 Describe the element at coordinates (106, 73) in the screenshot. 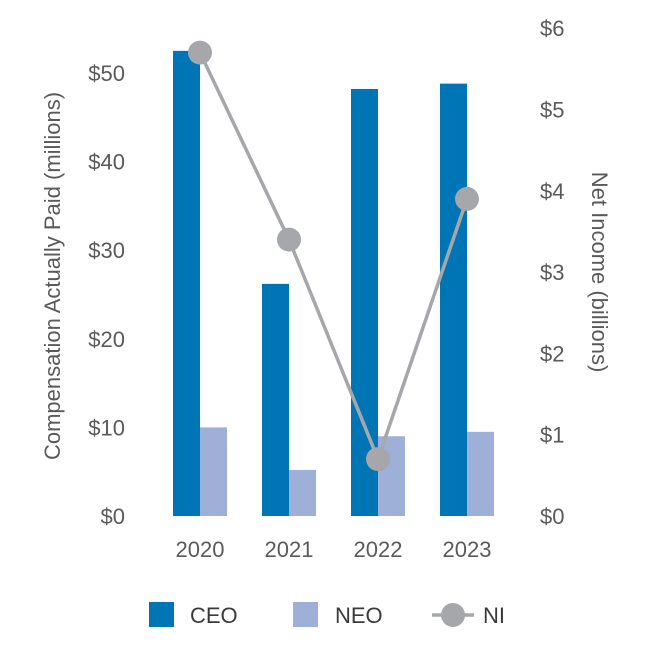

I see `y-tick-label: $50` at that location.